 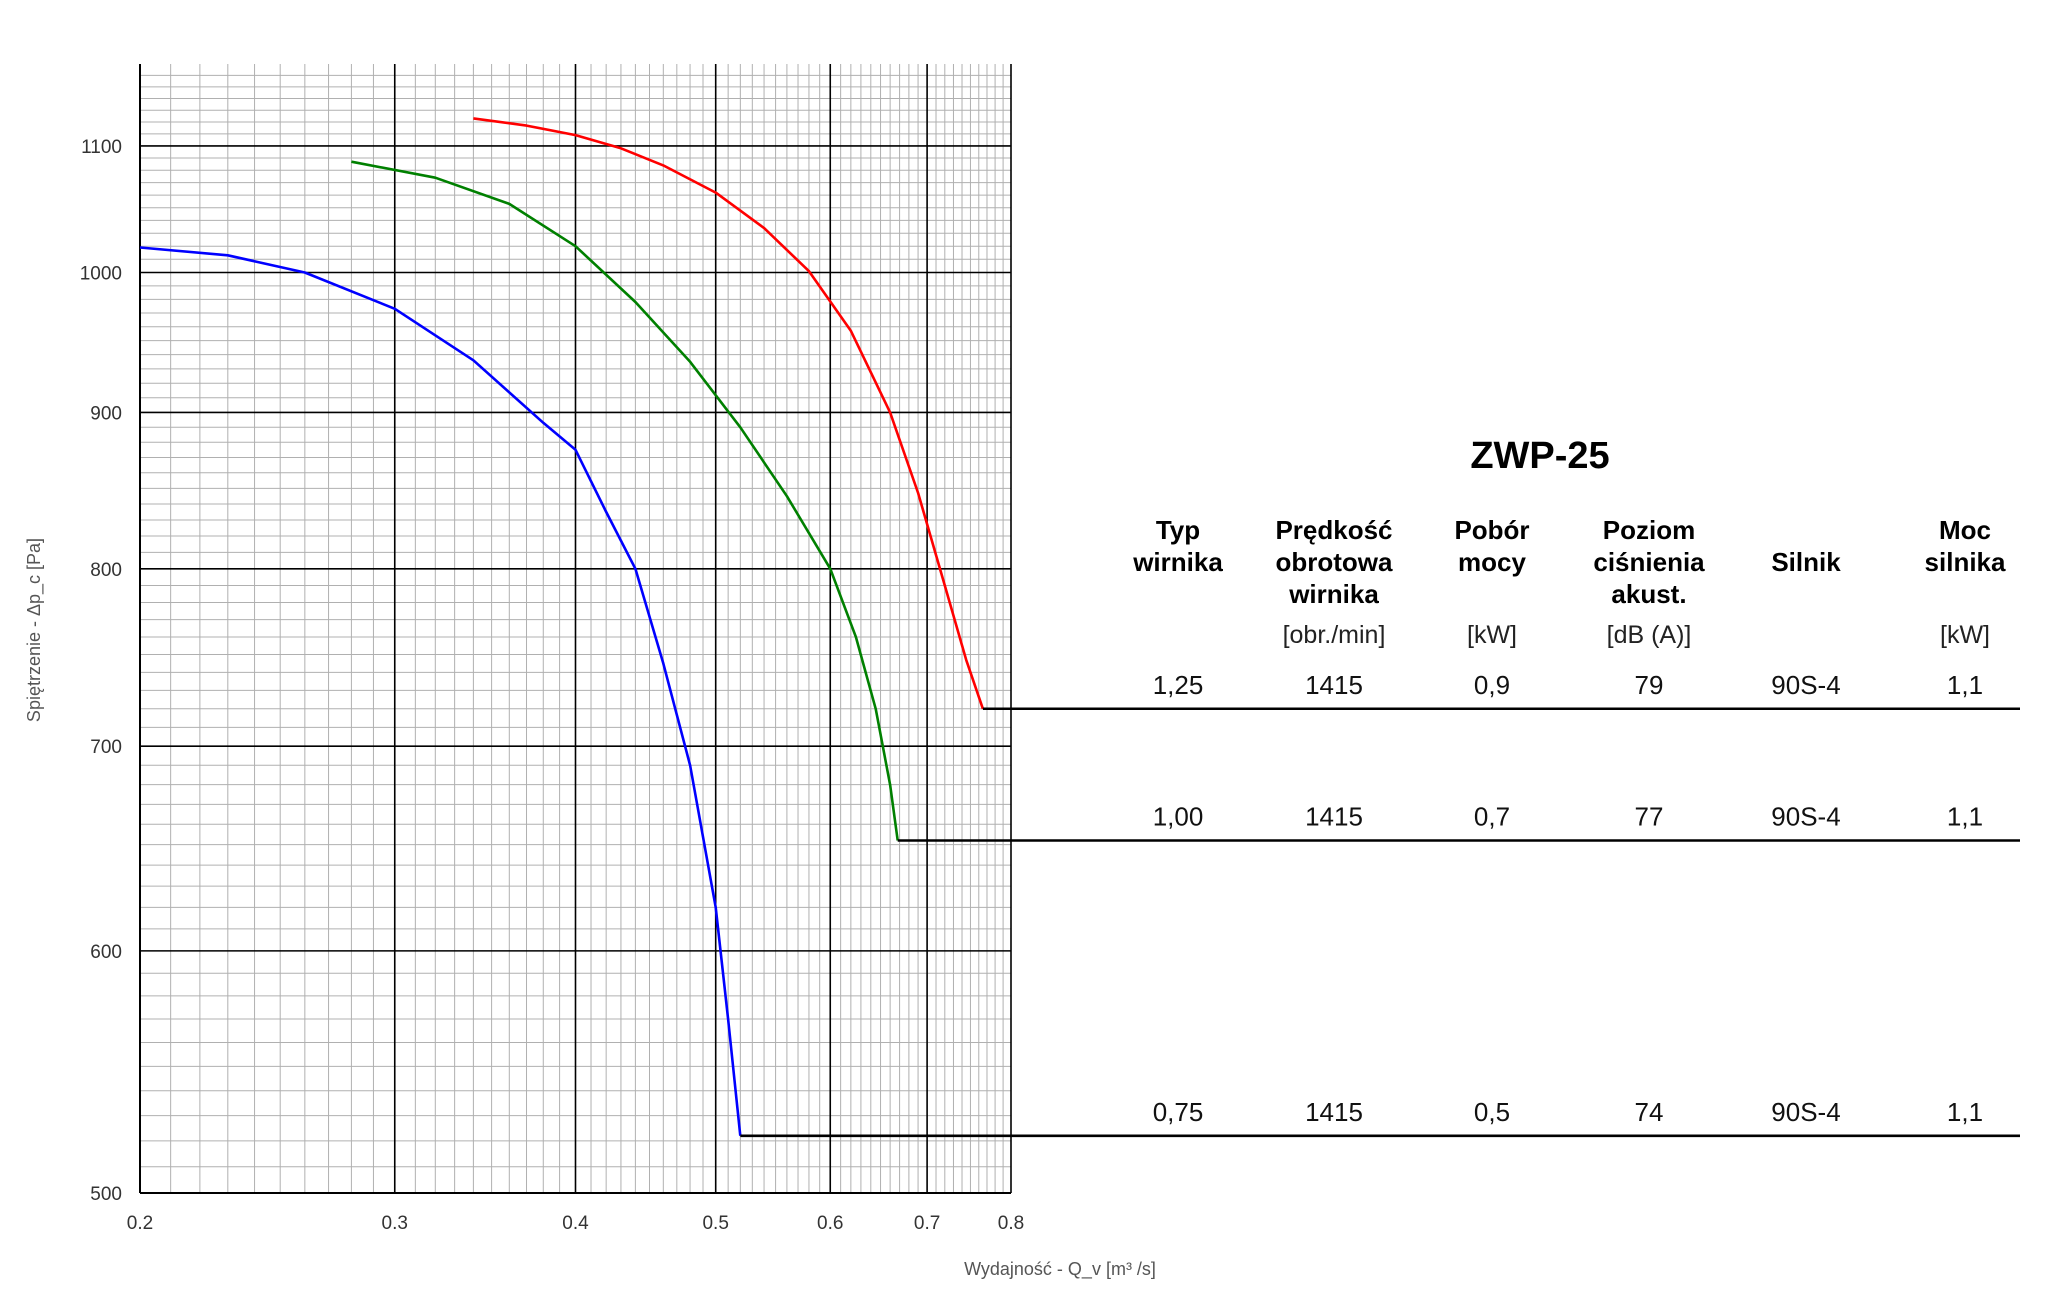 I want to click on x-tick-label: 0.7, so click(x=927, y=1223).